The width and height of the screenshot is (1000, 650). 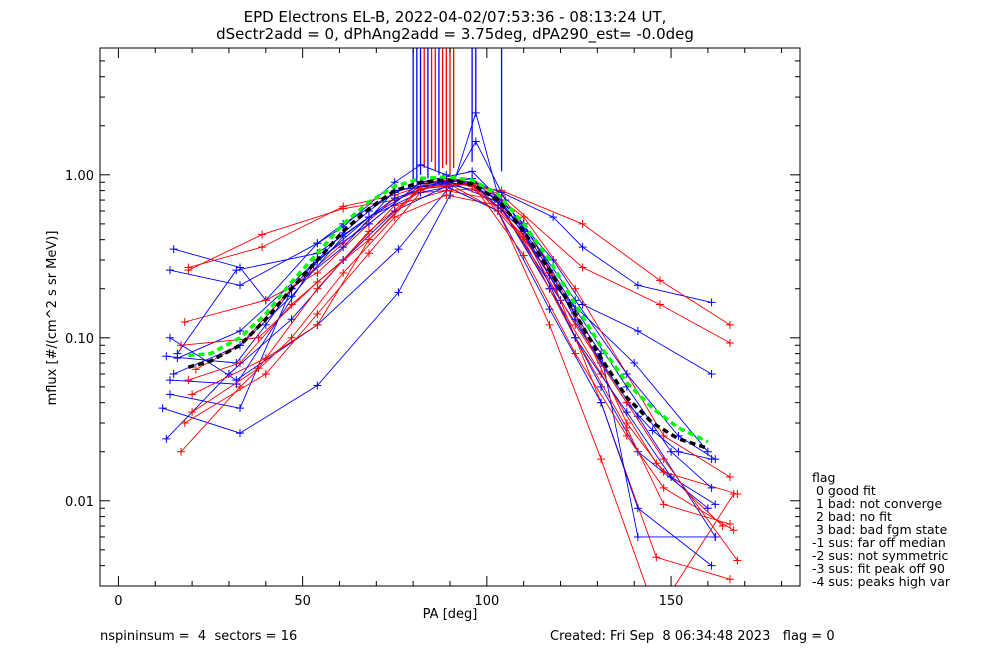 I want to click on legend-item: 3 bad: bad fgm state, so click(x=880, y=529).